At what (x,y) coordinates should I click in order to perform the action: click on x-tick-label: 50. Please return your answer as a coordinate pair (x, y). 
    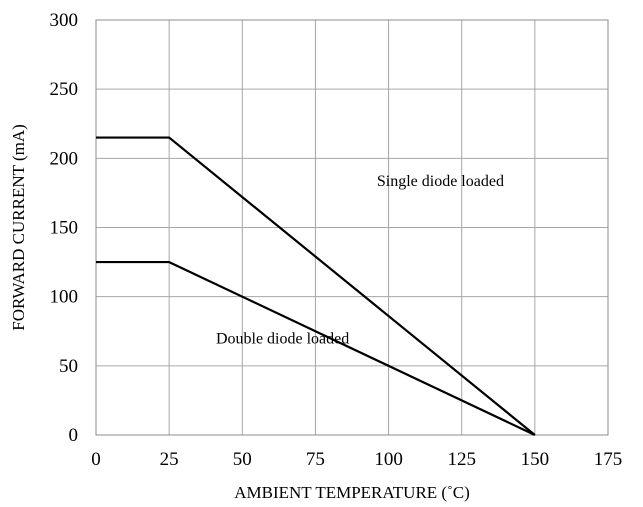
    Looking at the image, I should click on (242, 459).